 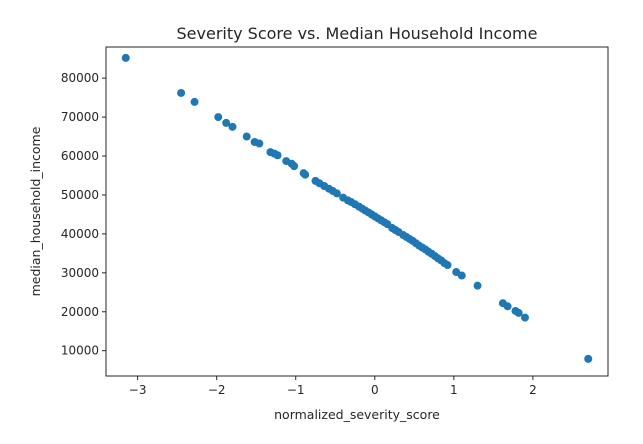 I want to click on x-tick-label: −2, so click(x=217, y=390).